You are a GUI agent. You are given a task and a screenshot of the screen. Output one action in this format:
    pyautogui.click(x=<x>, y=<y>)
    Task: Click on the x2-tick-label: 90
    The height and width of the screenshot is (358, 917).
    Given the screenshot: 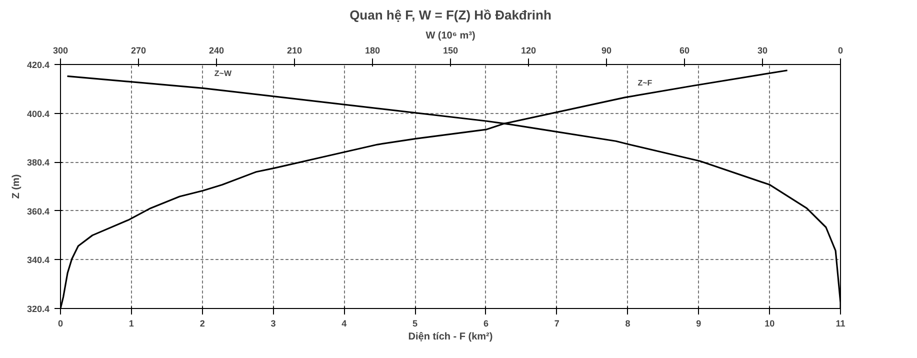 What is the action you would take?
    pyautogui.click(x=606, y=51)
    